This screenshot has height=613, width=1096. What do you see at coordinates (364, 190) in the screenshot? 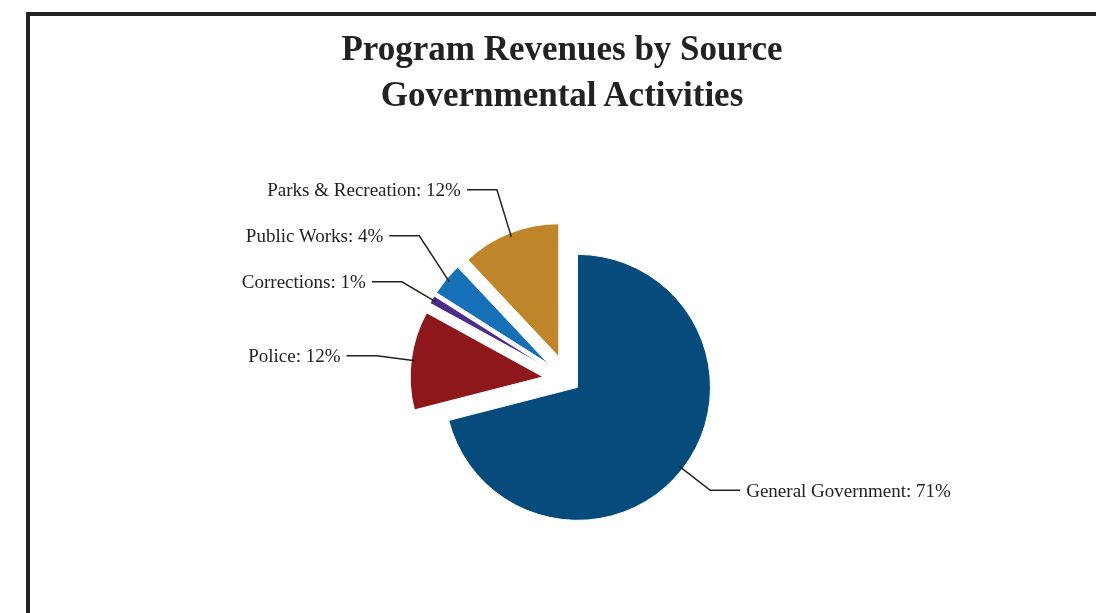
I see `slice-label: Parks & Recreation: 12%` at bounding box center [364, 190].